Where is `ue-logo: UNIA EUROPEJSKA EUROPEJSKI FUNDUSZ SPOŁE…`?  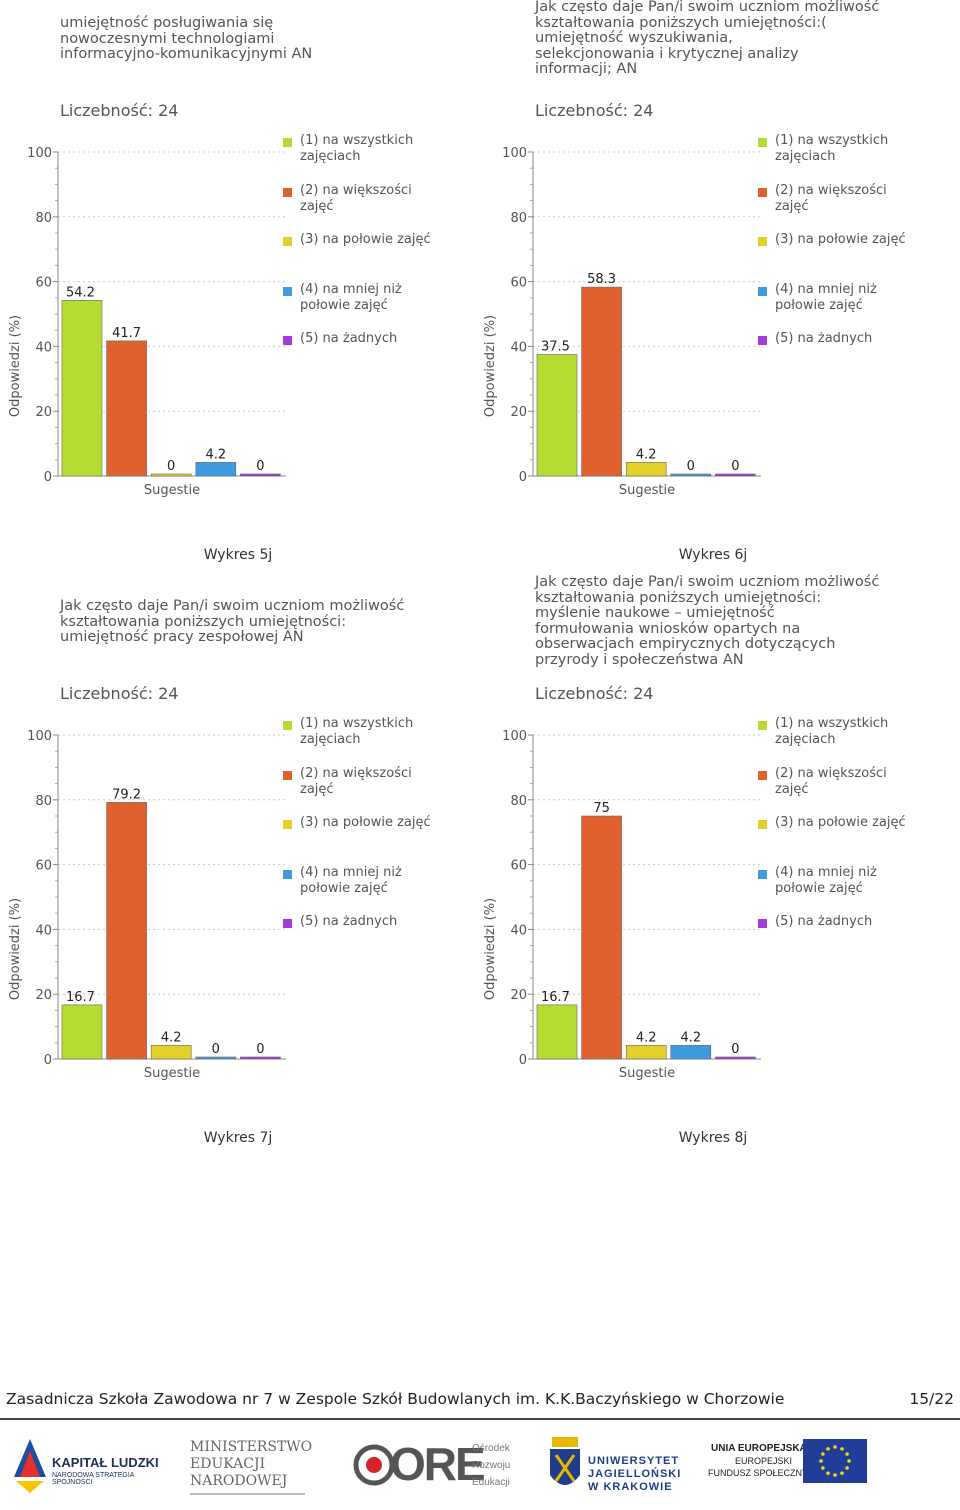 ue-logo: UNIA EUROPEJSKA EUROPEJSKI FUNDUSZ SPOŁE… is located at coordinates (787, 1466).